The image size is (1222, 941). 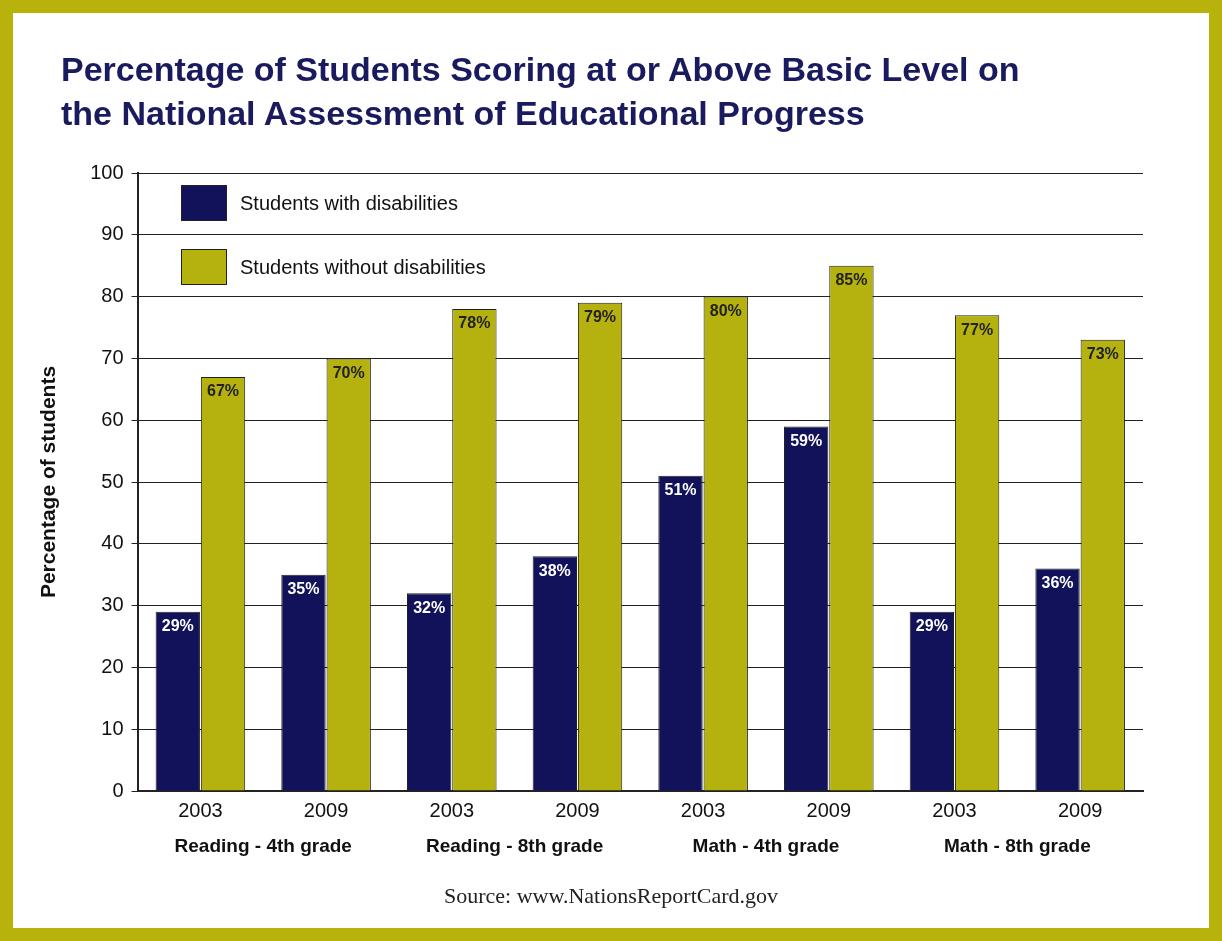 What do you see at coordinates (554, 570) in the screenshot?
I see `data-label: 38%` at bounding box center [554, 570].